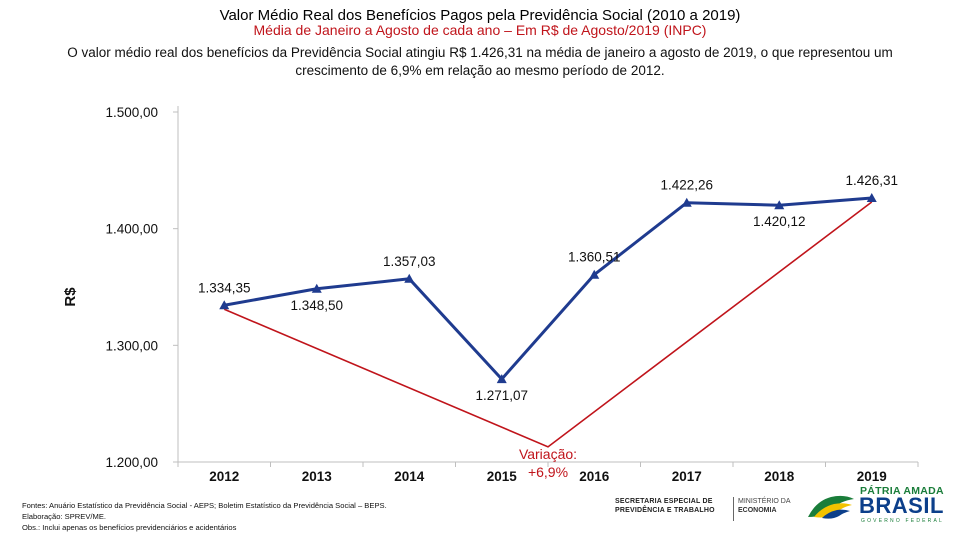  What do you see at coordinates (70, 297) in the screenshot?
I see `y-axis-title: R$` at bounding box center [70, 297].